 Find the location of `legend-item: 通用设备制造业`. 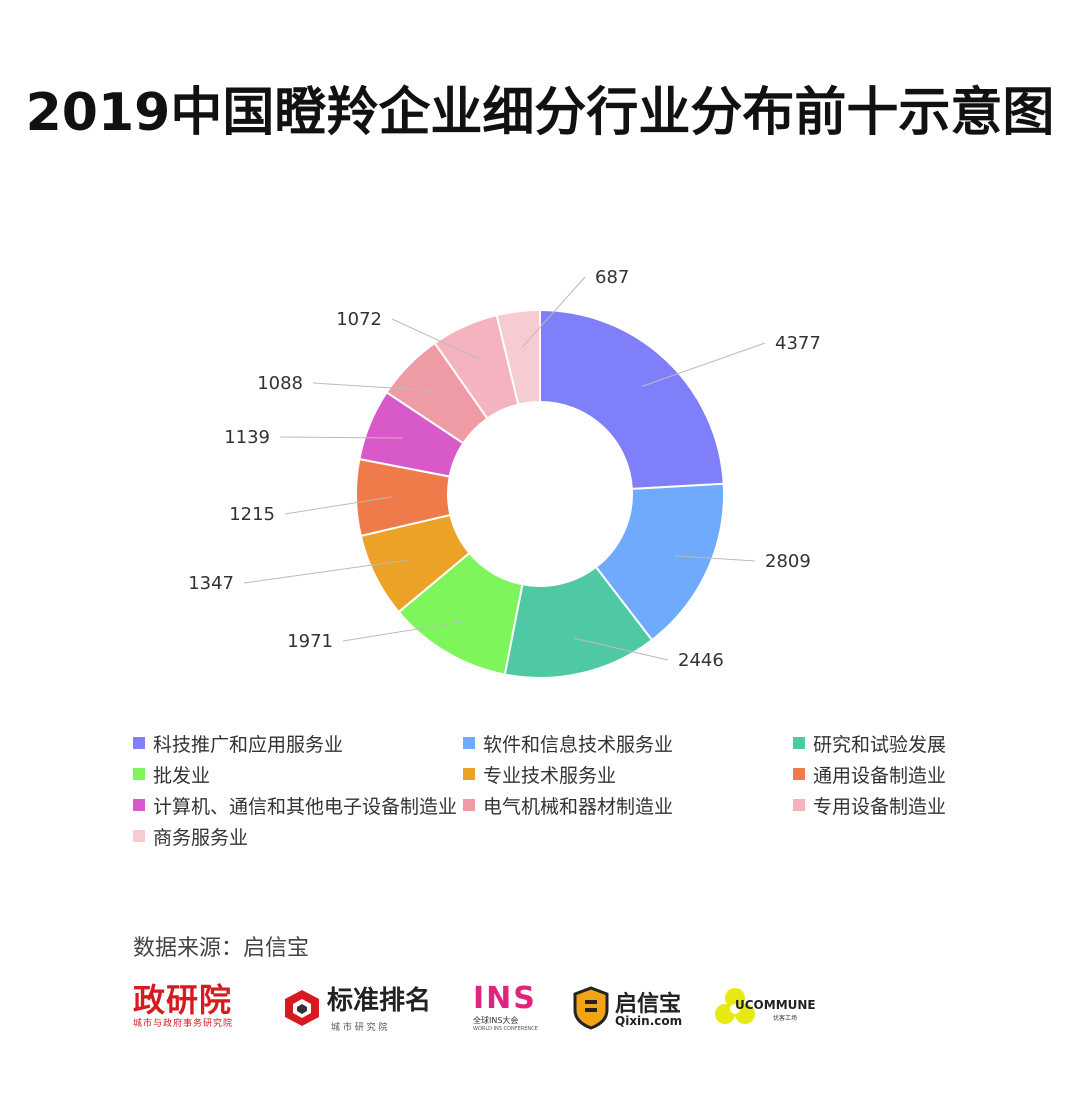

legend-item: 通用设备制造业 is located at coordinates (870, 774).